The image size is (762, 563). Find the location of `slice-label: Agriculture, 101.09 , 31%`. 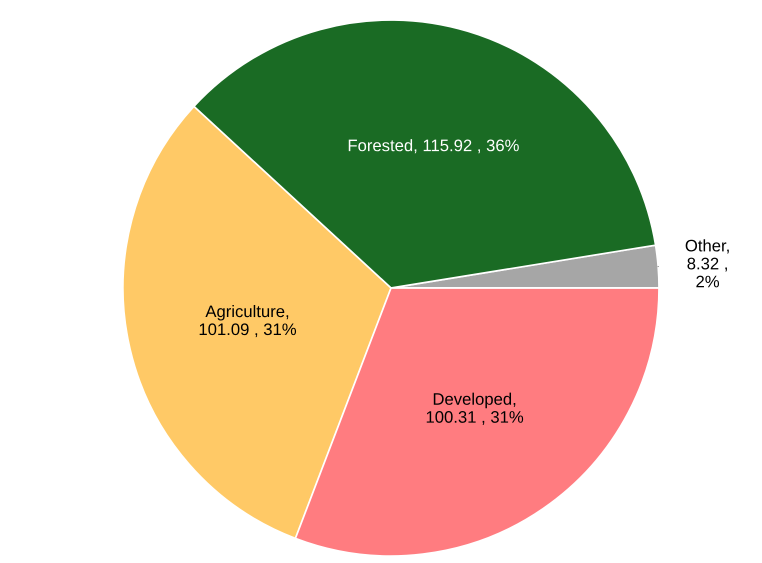

slice-label: Agriculture, 101.09 , 31% is located at coordinates (248, 321).